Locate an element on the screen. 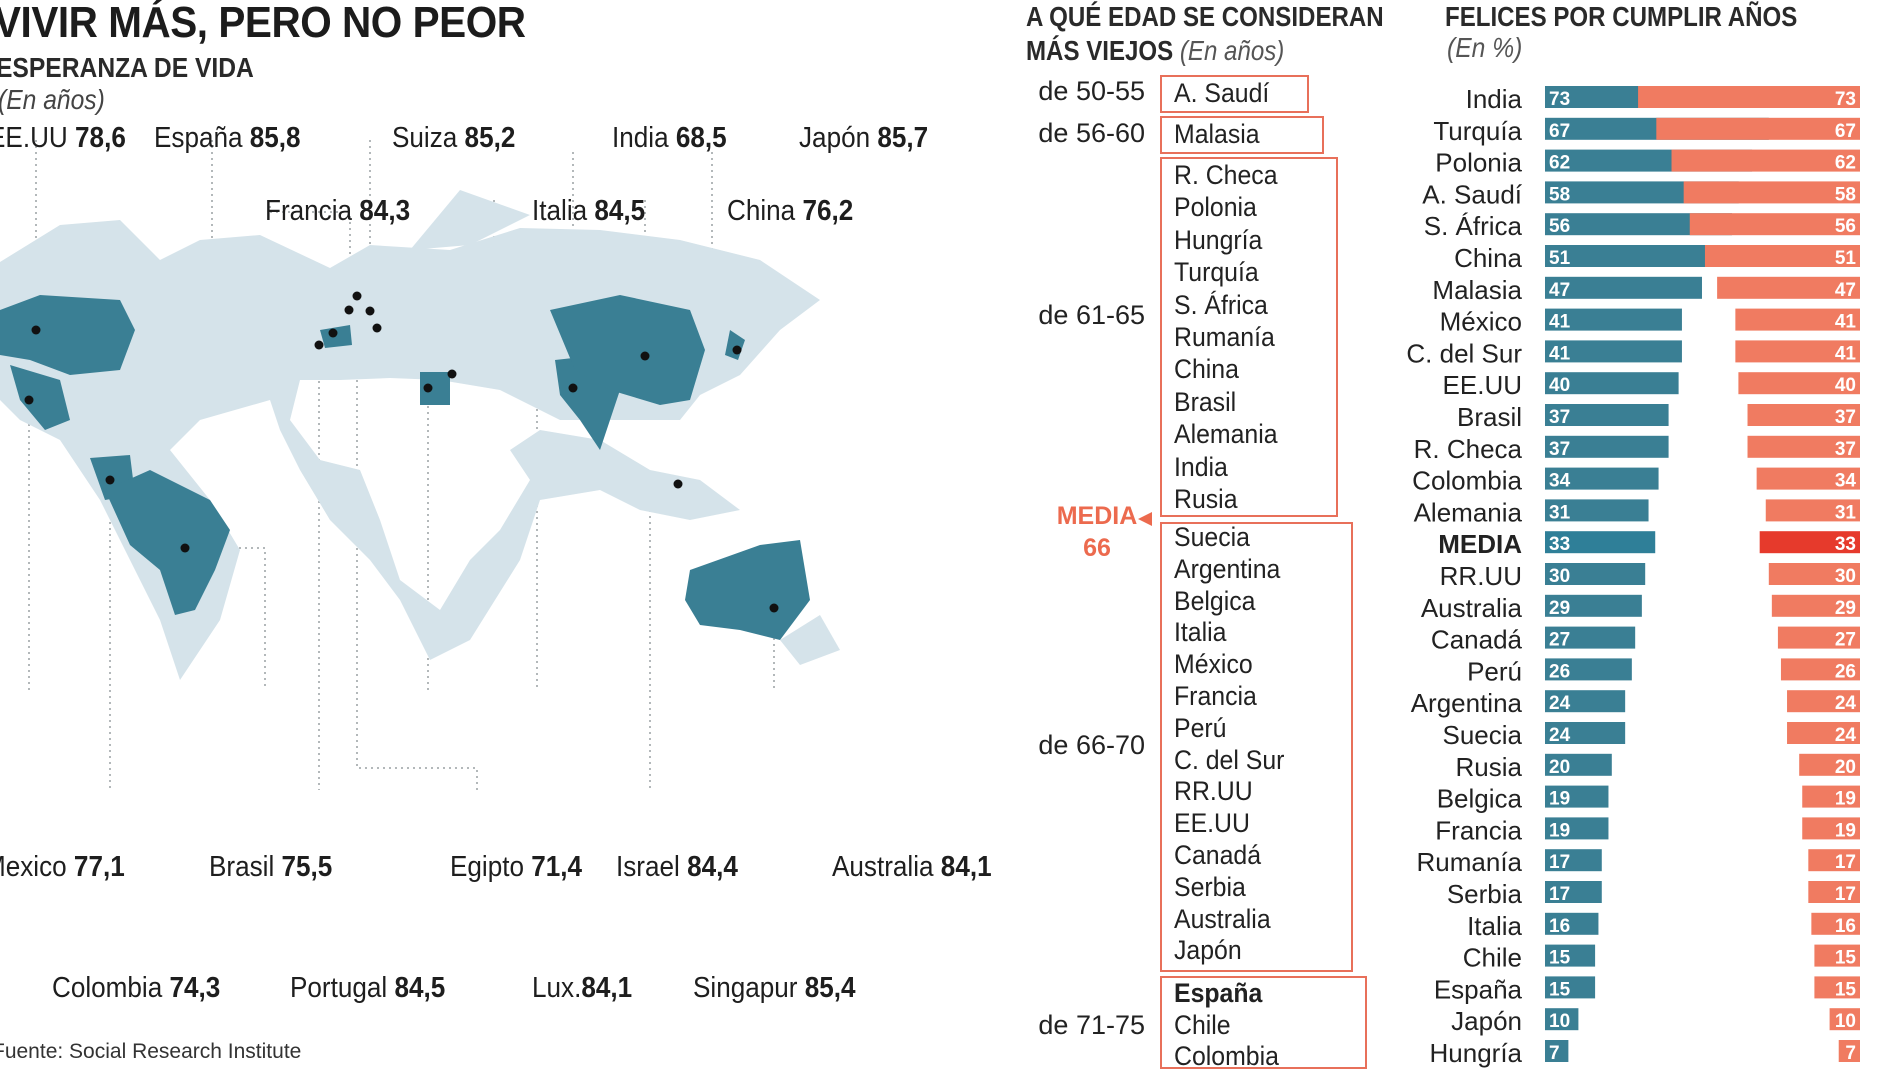 The image size is (1899, 1072). age-list-56-60: Malasia is located at coordinates (1269, 135).